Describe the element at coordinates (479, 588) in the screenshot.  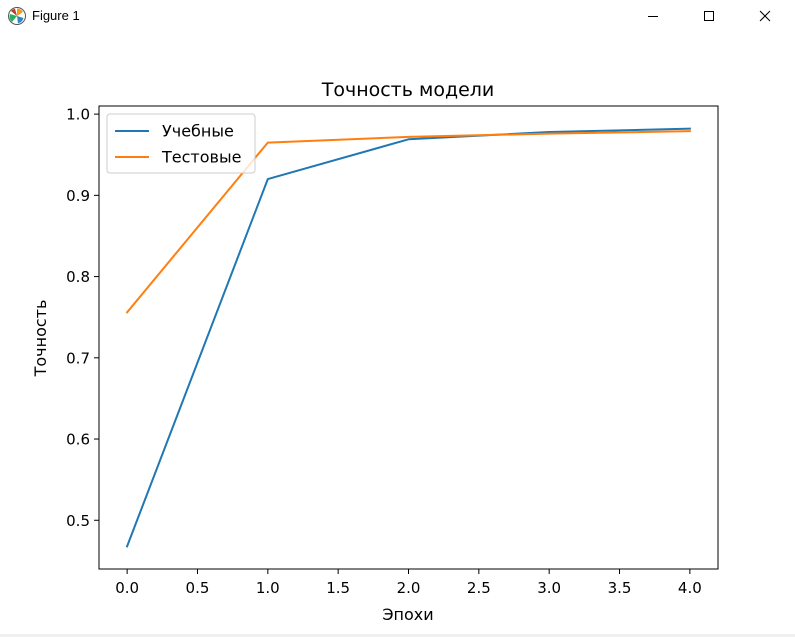
I see `x-tick-label: 2.5` at that location.